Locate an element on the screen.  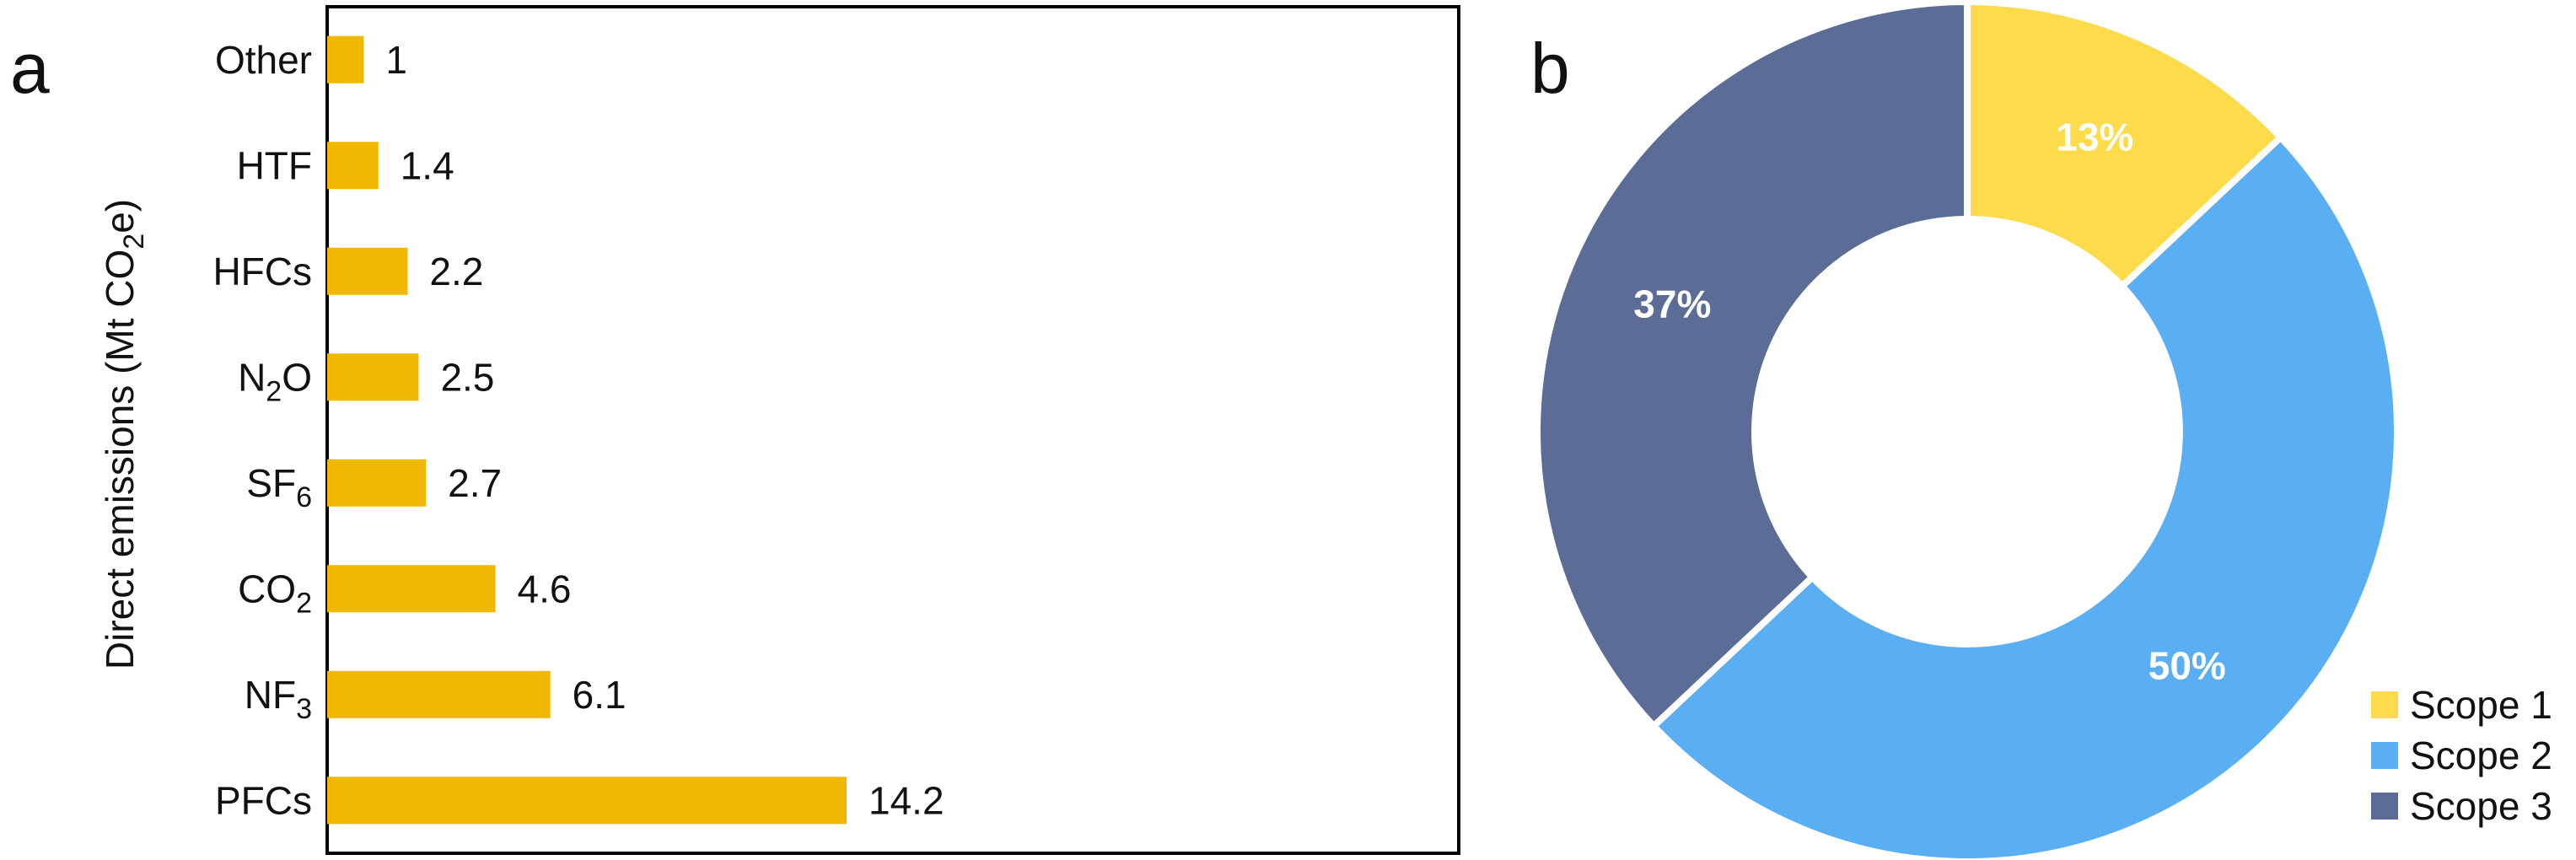
y-axis-title-subscript: 2 is located at coordinates (134, 242).